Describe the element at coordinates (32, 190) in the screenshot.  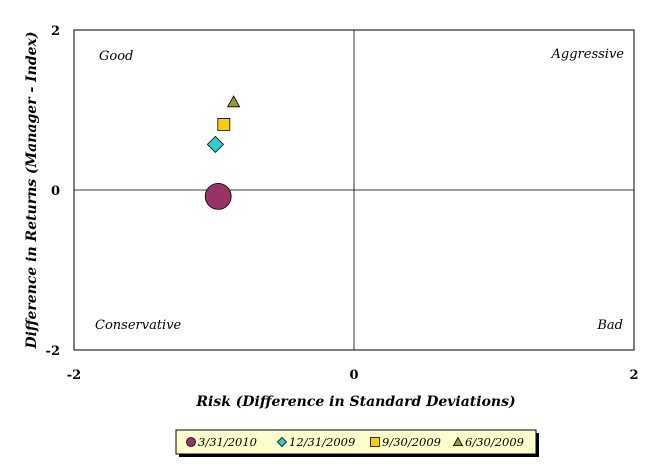
I see `y-axis-title: Difference in Returns (Manager - Index)` at that location.